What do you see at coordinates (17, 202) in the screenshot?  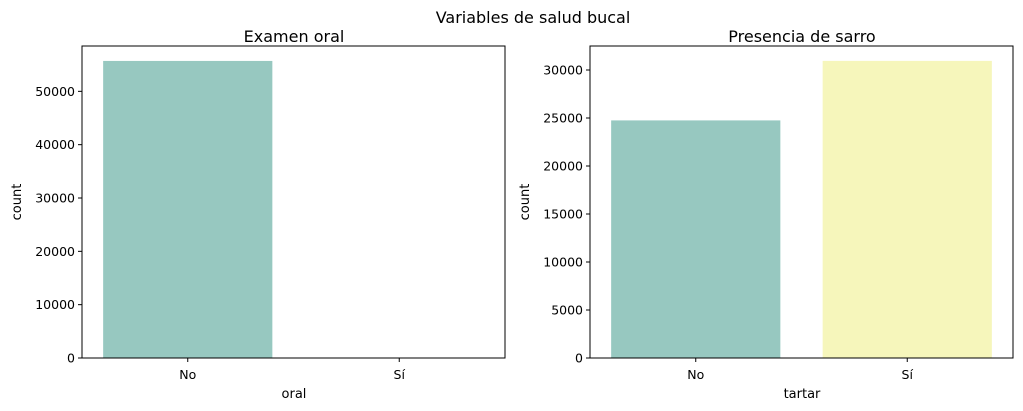 I see `chart-left-ylabel: count` at bounding box center [17, 202].